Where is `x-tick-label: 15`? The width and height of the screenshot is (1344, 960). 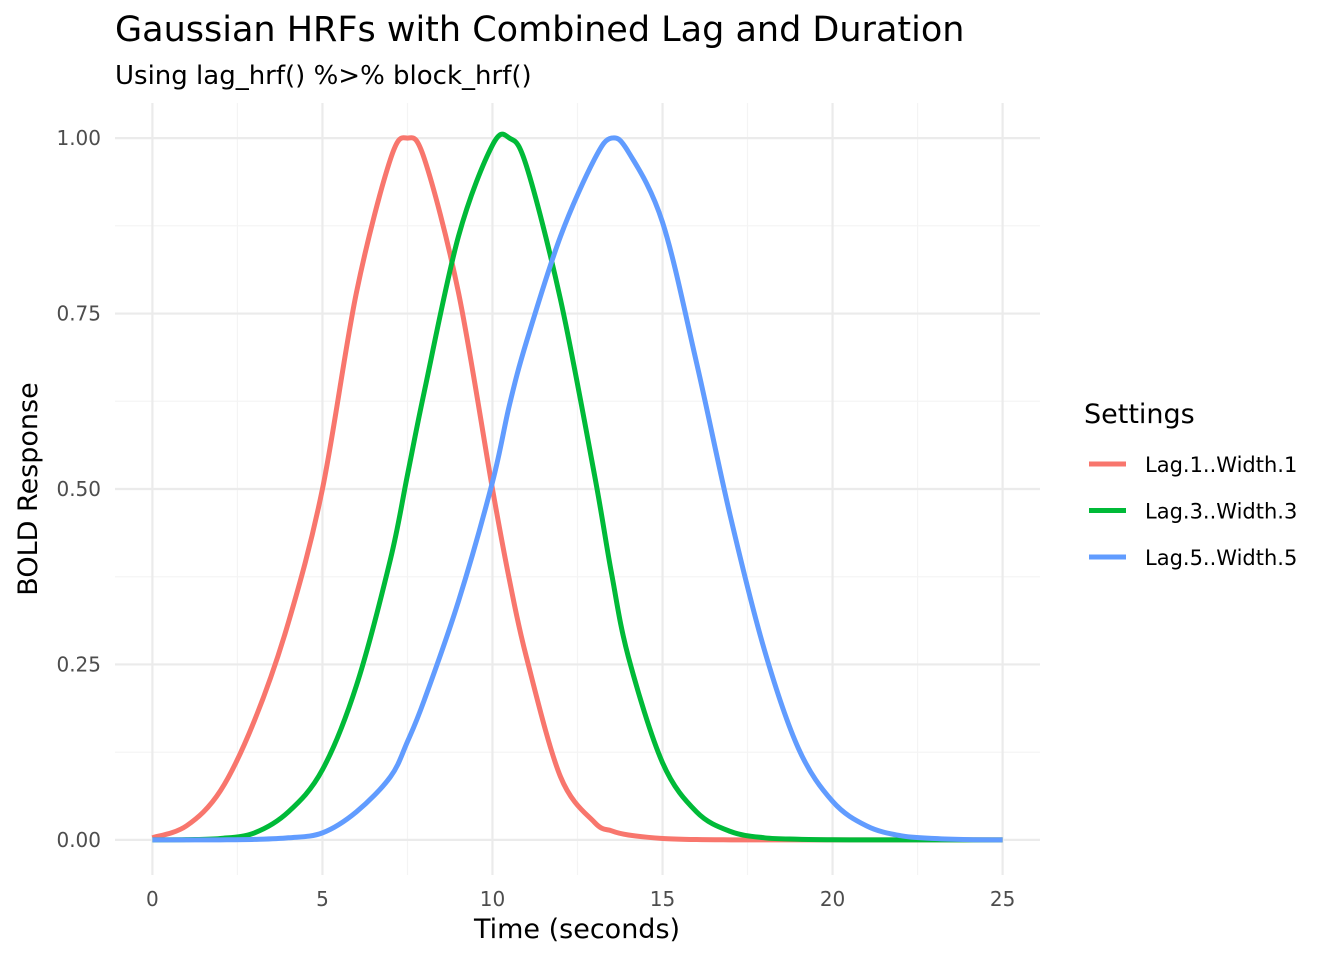
x-tick-label: 15 is located at coordinates (662, 899).